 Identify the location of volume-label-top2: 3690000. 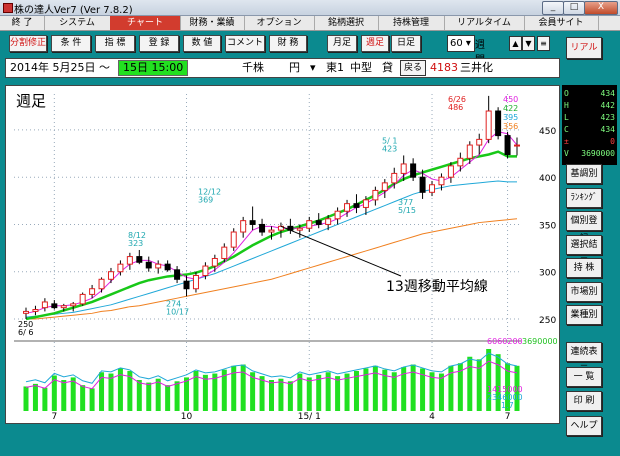
(540, 341).